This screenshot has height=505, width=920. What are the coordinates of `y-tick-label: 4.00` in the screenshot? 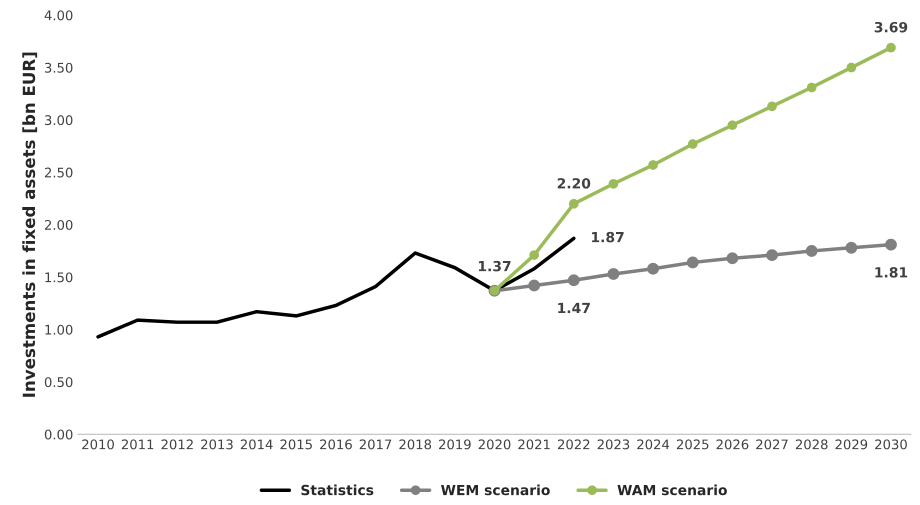 It's located at (58, 15).